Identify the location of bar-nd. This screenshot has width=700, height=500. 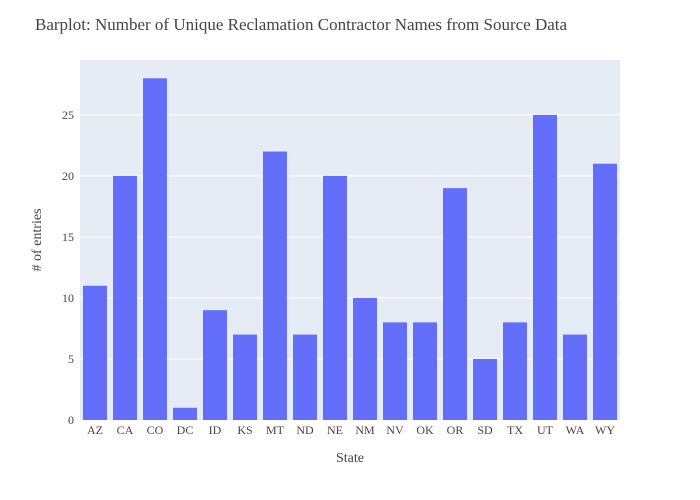
(305, 377).